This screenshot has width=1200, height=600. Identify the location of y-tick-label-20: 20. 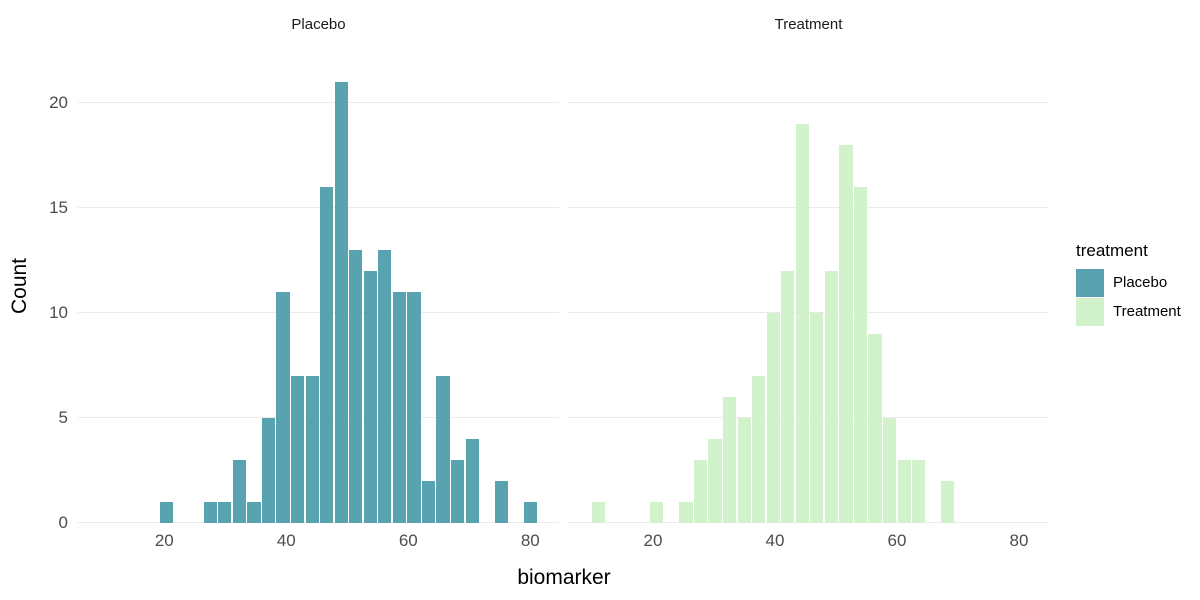
(58, 102).